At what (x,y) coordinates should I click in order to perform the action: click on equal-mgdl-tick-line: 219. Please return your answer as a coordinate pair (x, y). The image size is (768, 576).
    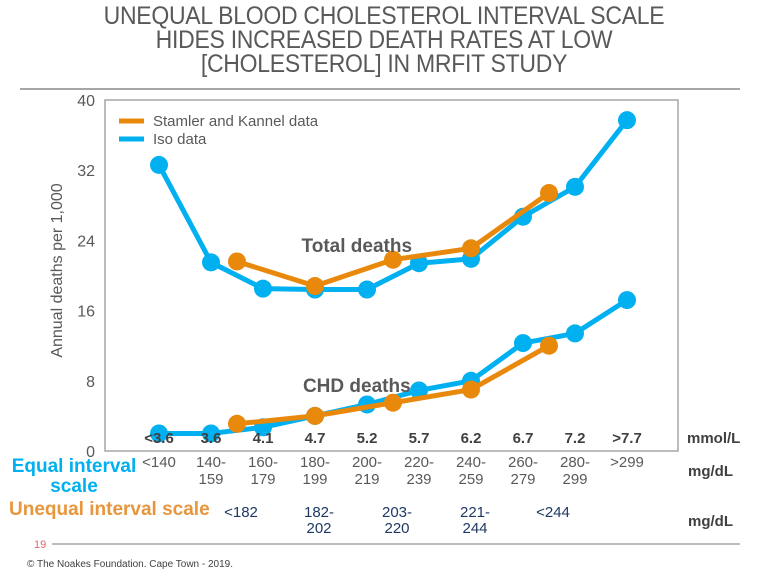
    Looking at the image, I should click on (366, 479).